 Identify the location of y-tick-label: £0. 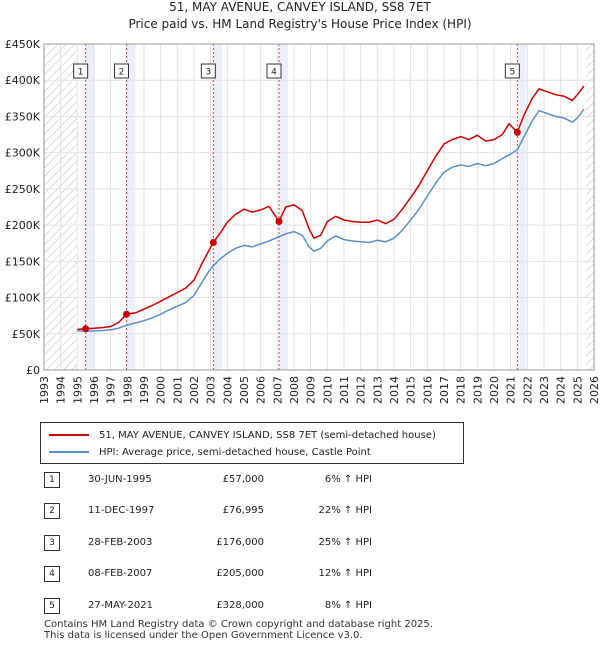
(33, 370).